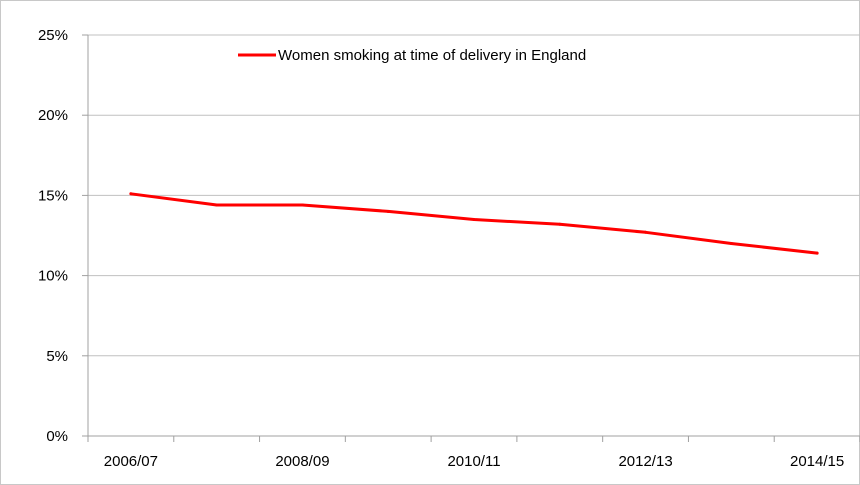 The image size is (860, 485). I want to click on x-axis-labels: 2006/07 2008/09 2010/11 2012/13 2014/15, so click(474, 461).